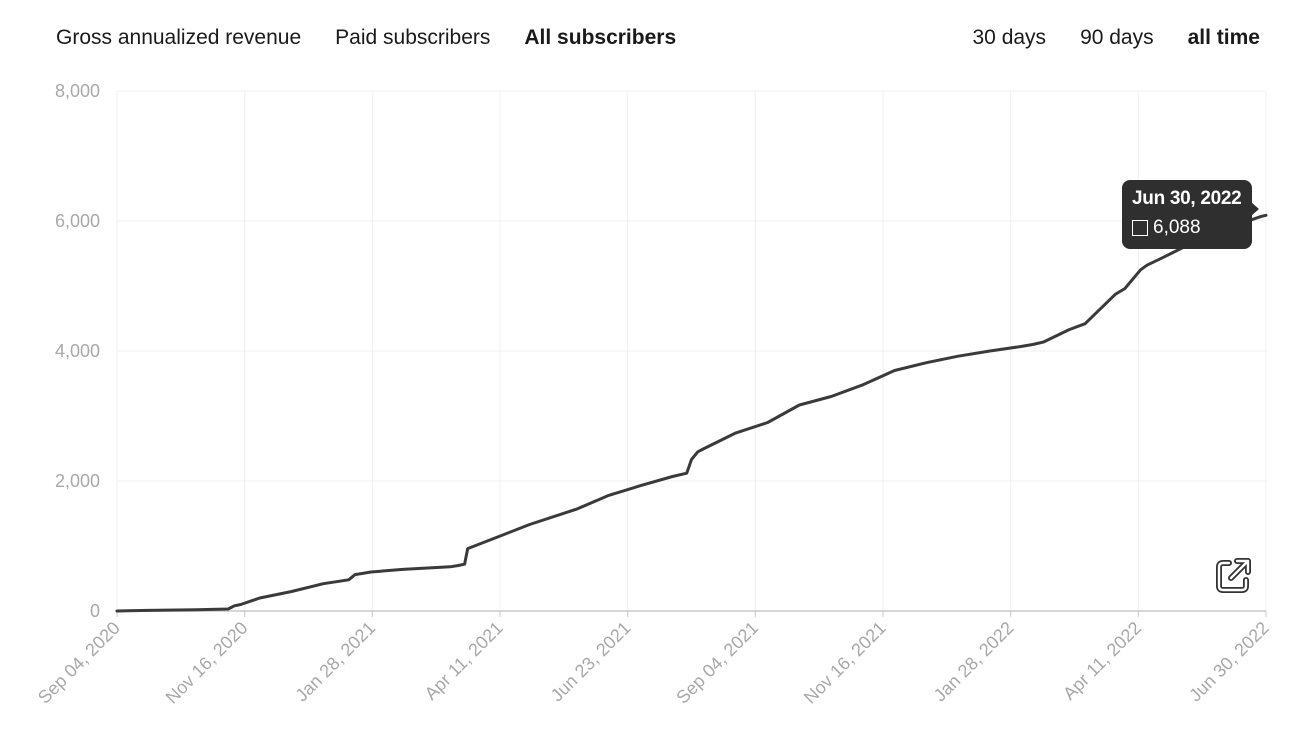  What do you see at coordinates (207, 663) in the screenshot?
I see `x-tick-label: Nov 16, 2020` at bounding box center [207, 663].